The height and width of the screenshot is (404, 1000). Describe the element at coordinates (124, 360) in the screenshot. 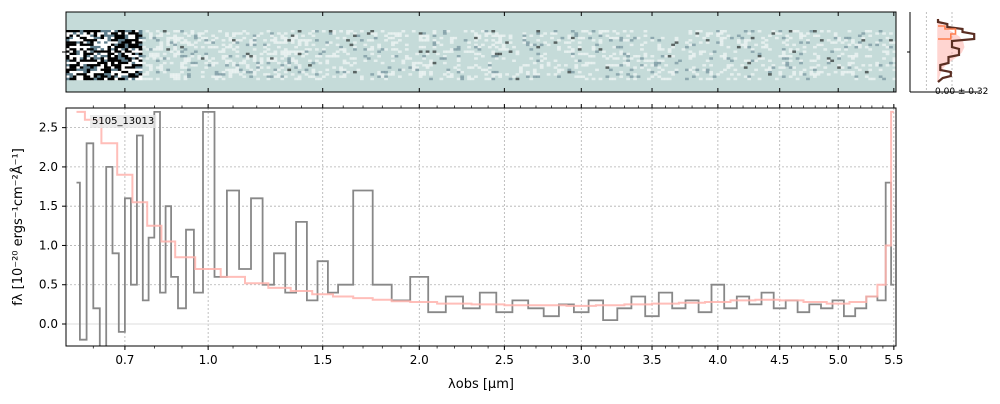

I see `x-tick-label: 0.7` at that location.